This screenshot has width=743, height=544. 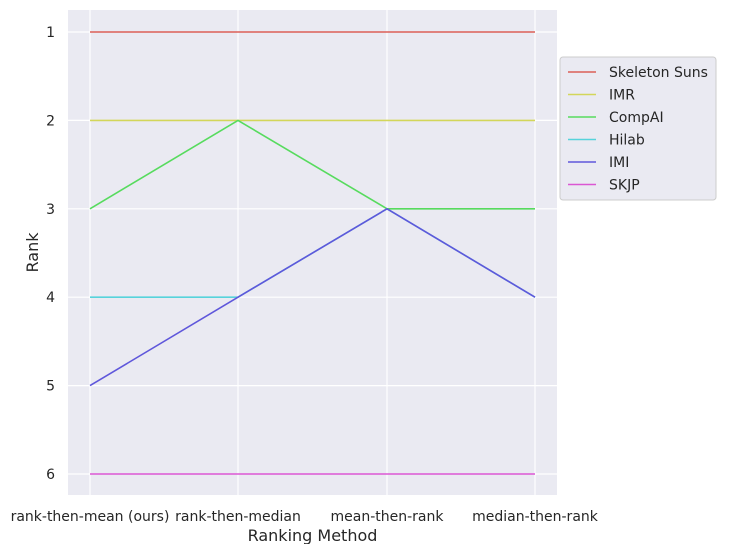 I want to click on legend: Skeleton Suns IMR CompAI Hilab IMI SKJP, so click(x=638, y=128).